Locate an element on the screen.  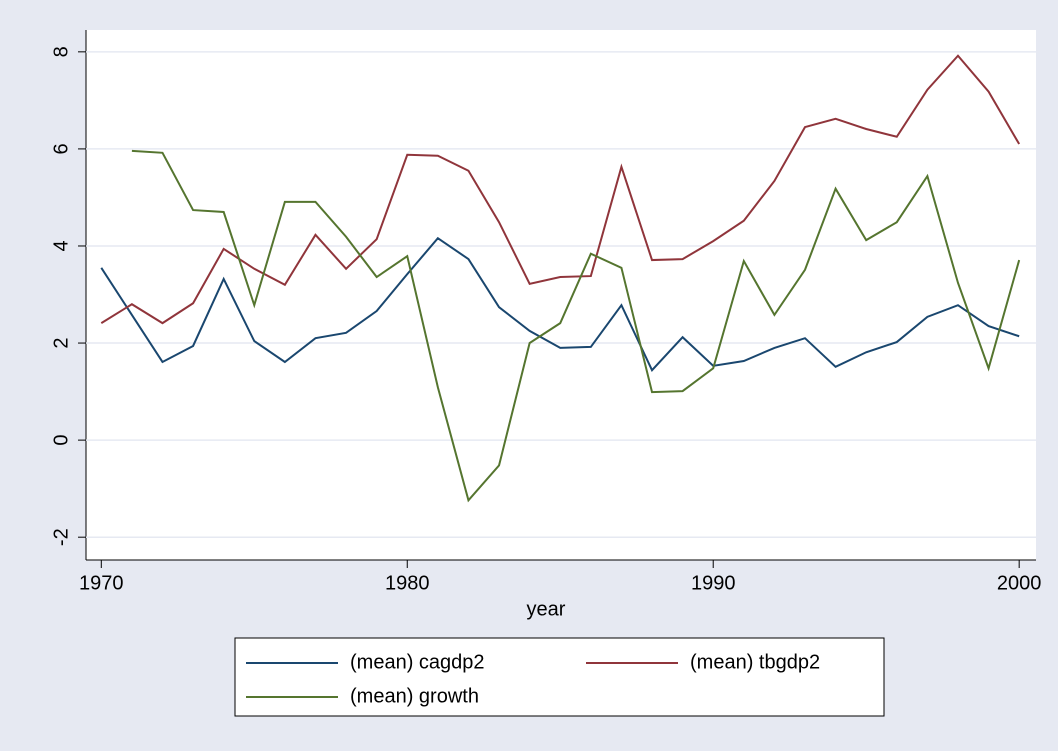
legend-label: (mean) cagdp2 is located at coordinates (417, 662).